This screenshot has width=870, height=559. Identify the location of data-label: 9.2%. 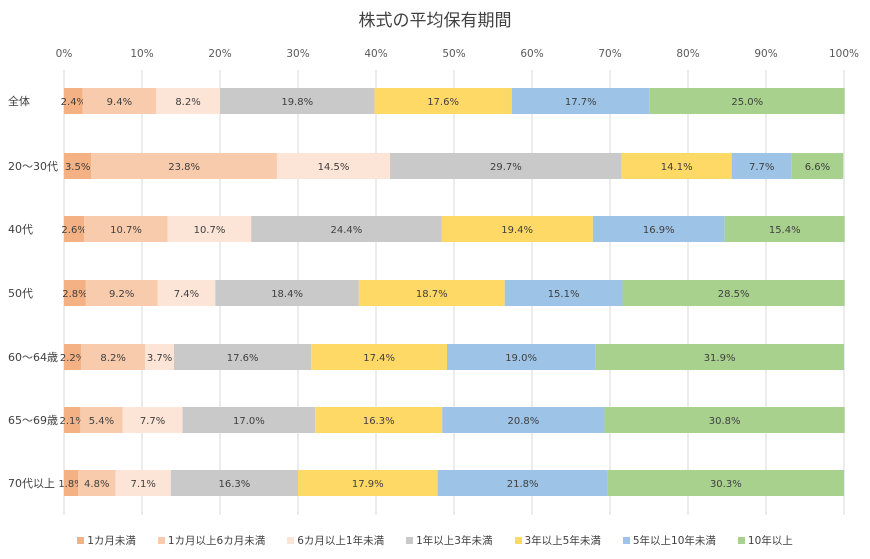
(121, 294).